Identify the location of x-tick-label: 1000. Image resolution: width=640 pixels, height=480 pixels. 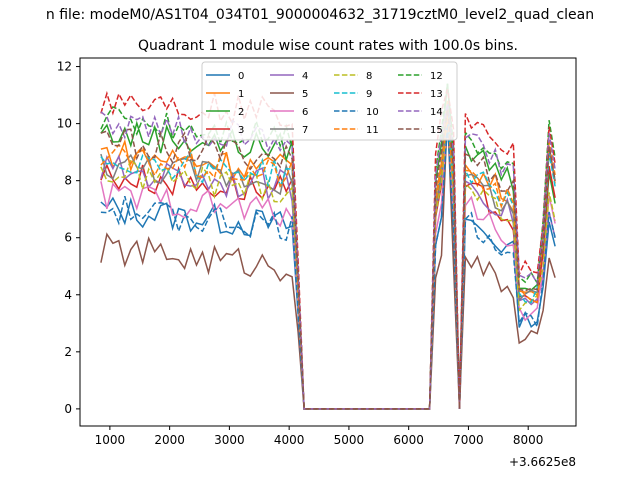
(110, 440).